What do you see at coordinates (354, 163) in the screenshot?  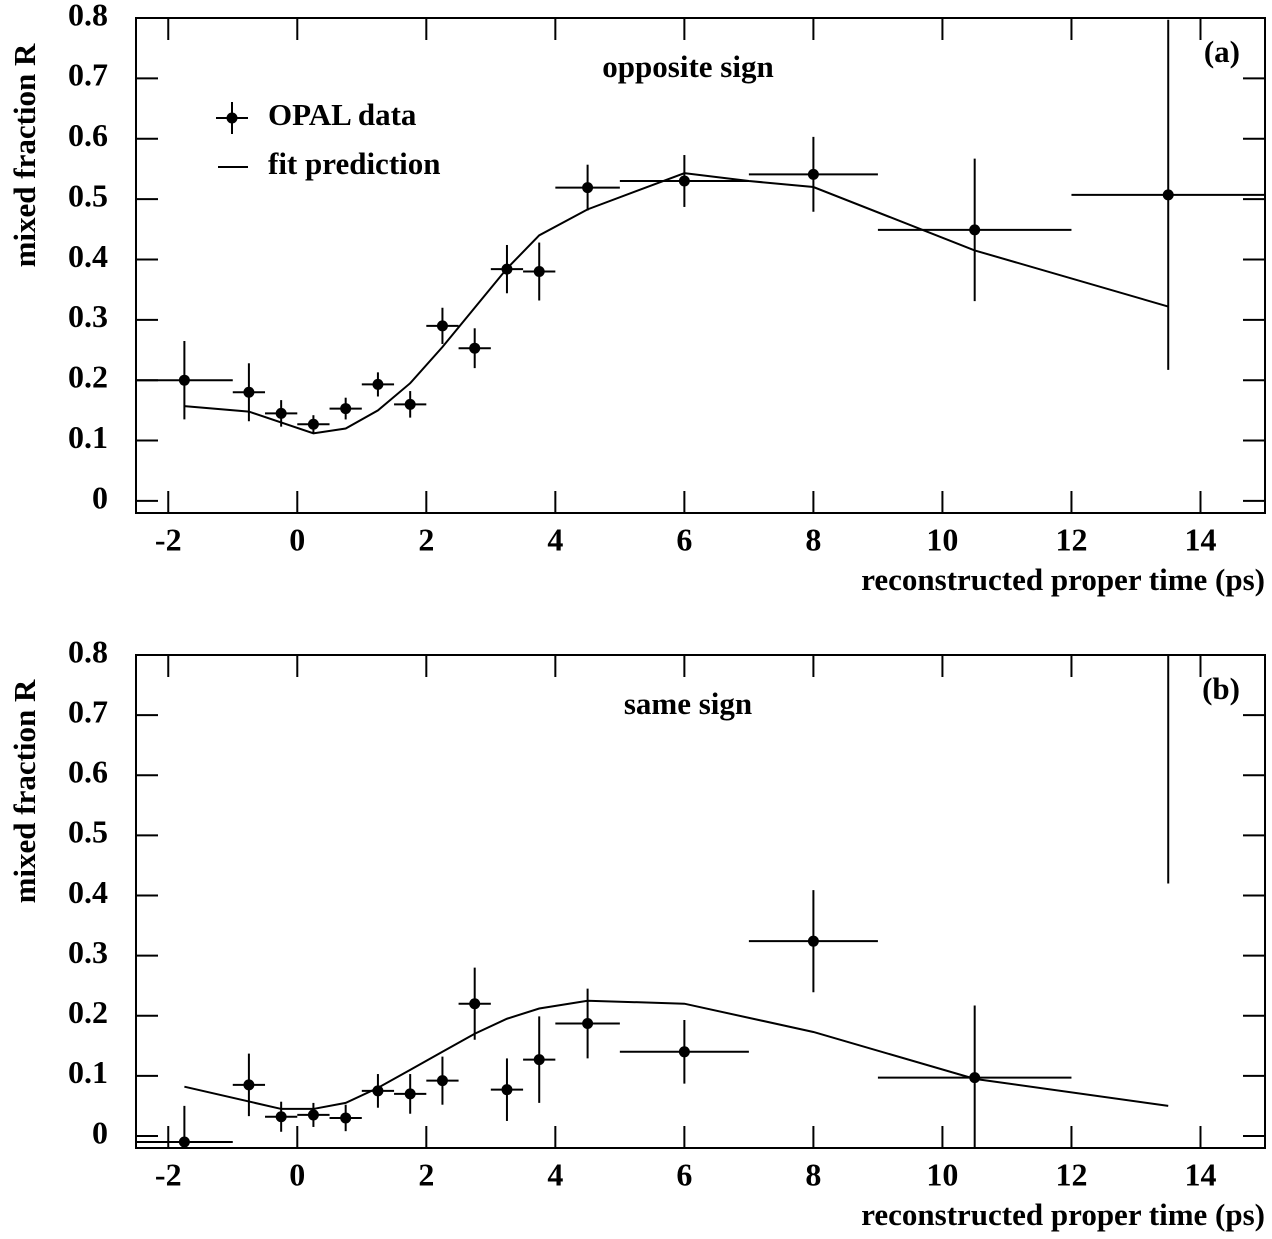 I see `legend-label: fit prediction` at bounding box center [354, 163].